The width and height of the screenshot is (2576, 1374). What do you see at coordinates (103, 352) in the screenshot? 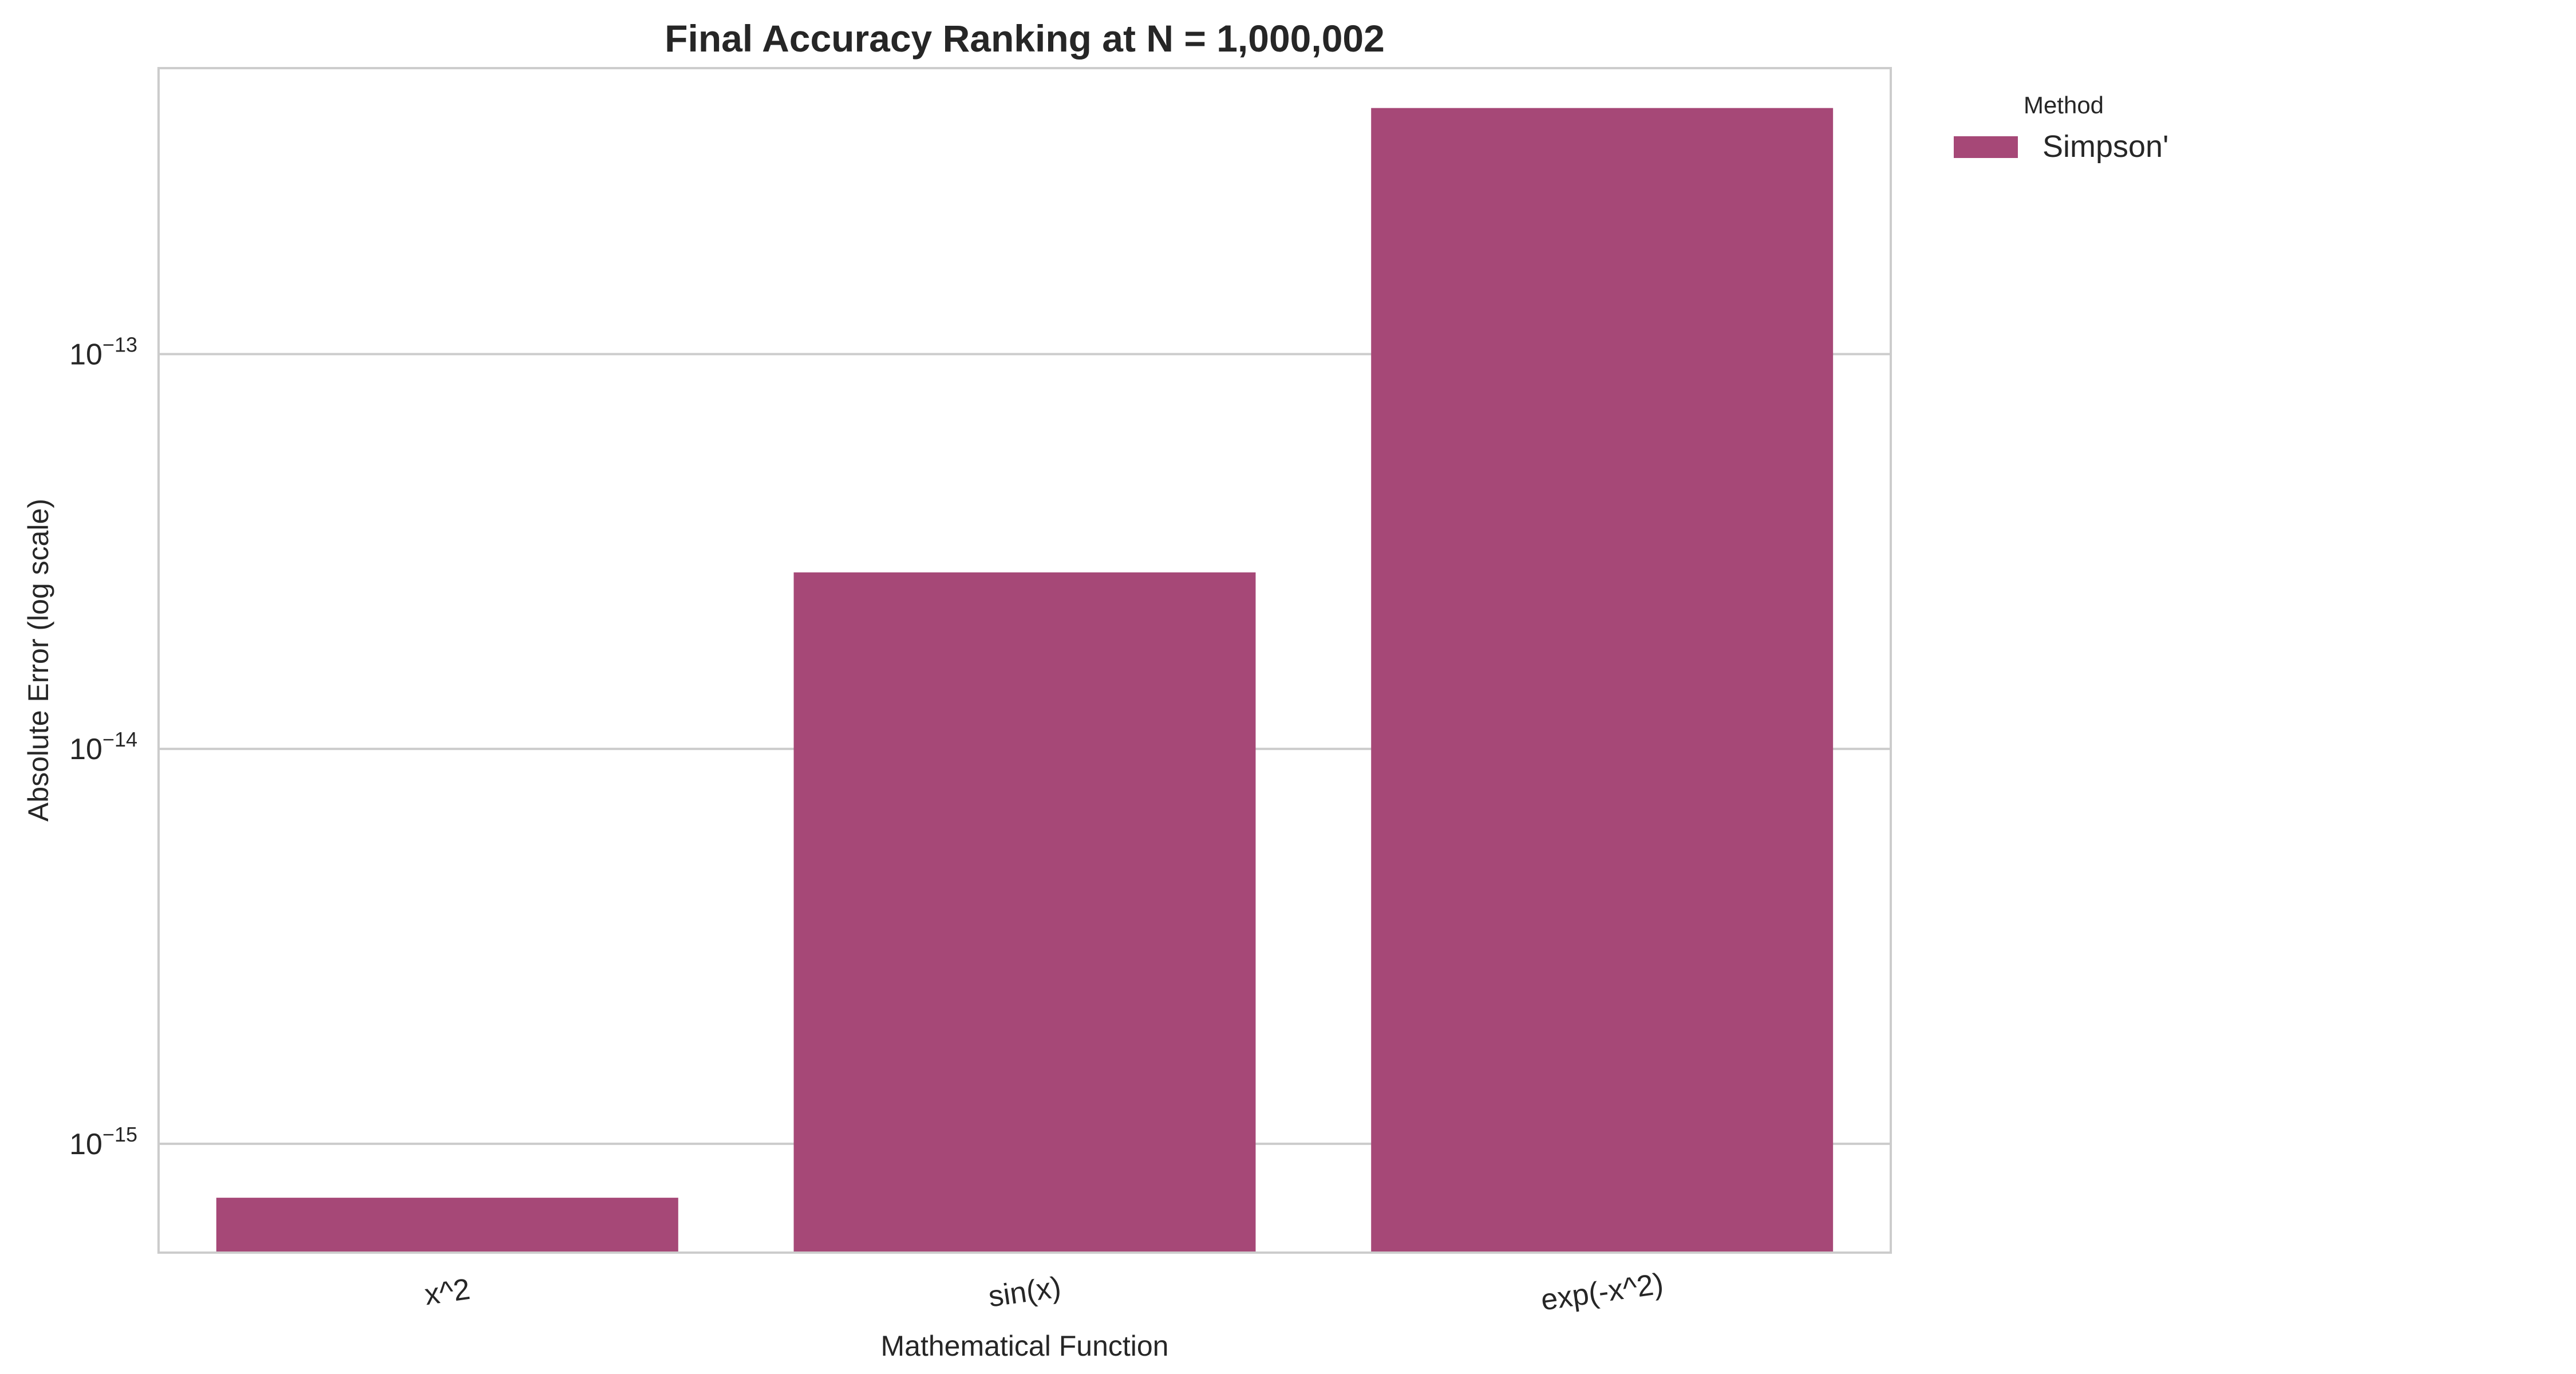
I see `y-tick-label: 10−13` at bounding box center [103, 352].